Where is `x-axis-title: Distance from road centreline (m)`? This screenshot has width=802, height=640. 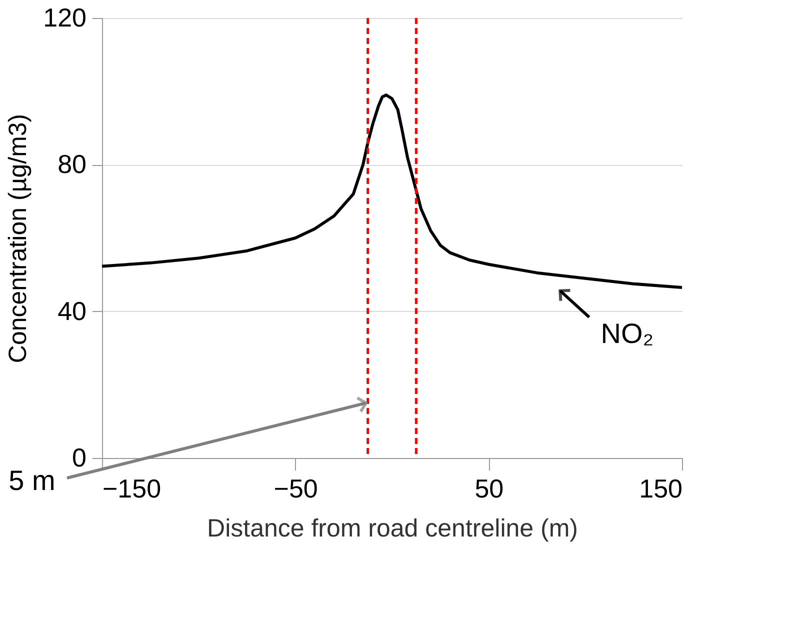
x-axis-title: Distance from road centreline (m) is located at coordinates (392, 528).